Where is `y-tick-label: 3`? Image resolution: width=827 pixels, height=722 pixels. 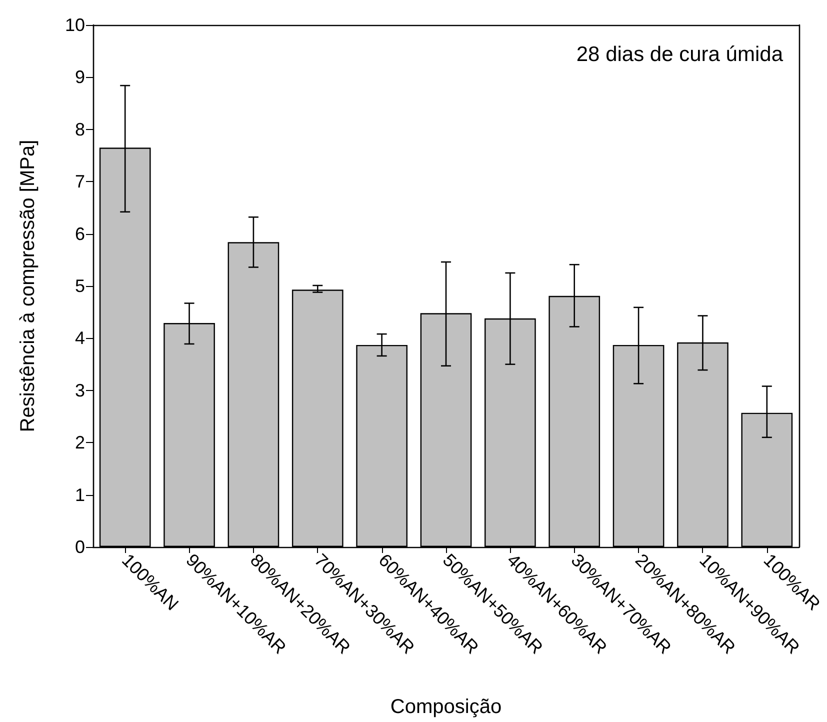 y-tick-label: 3 is located at coordinates (79, 390).